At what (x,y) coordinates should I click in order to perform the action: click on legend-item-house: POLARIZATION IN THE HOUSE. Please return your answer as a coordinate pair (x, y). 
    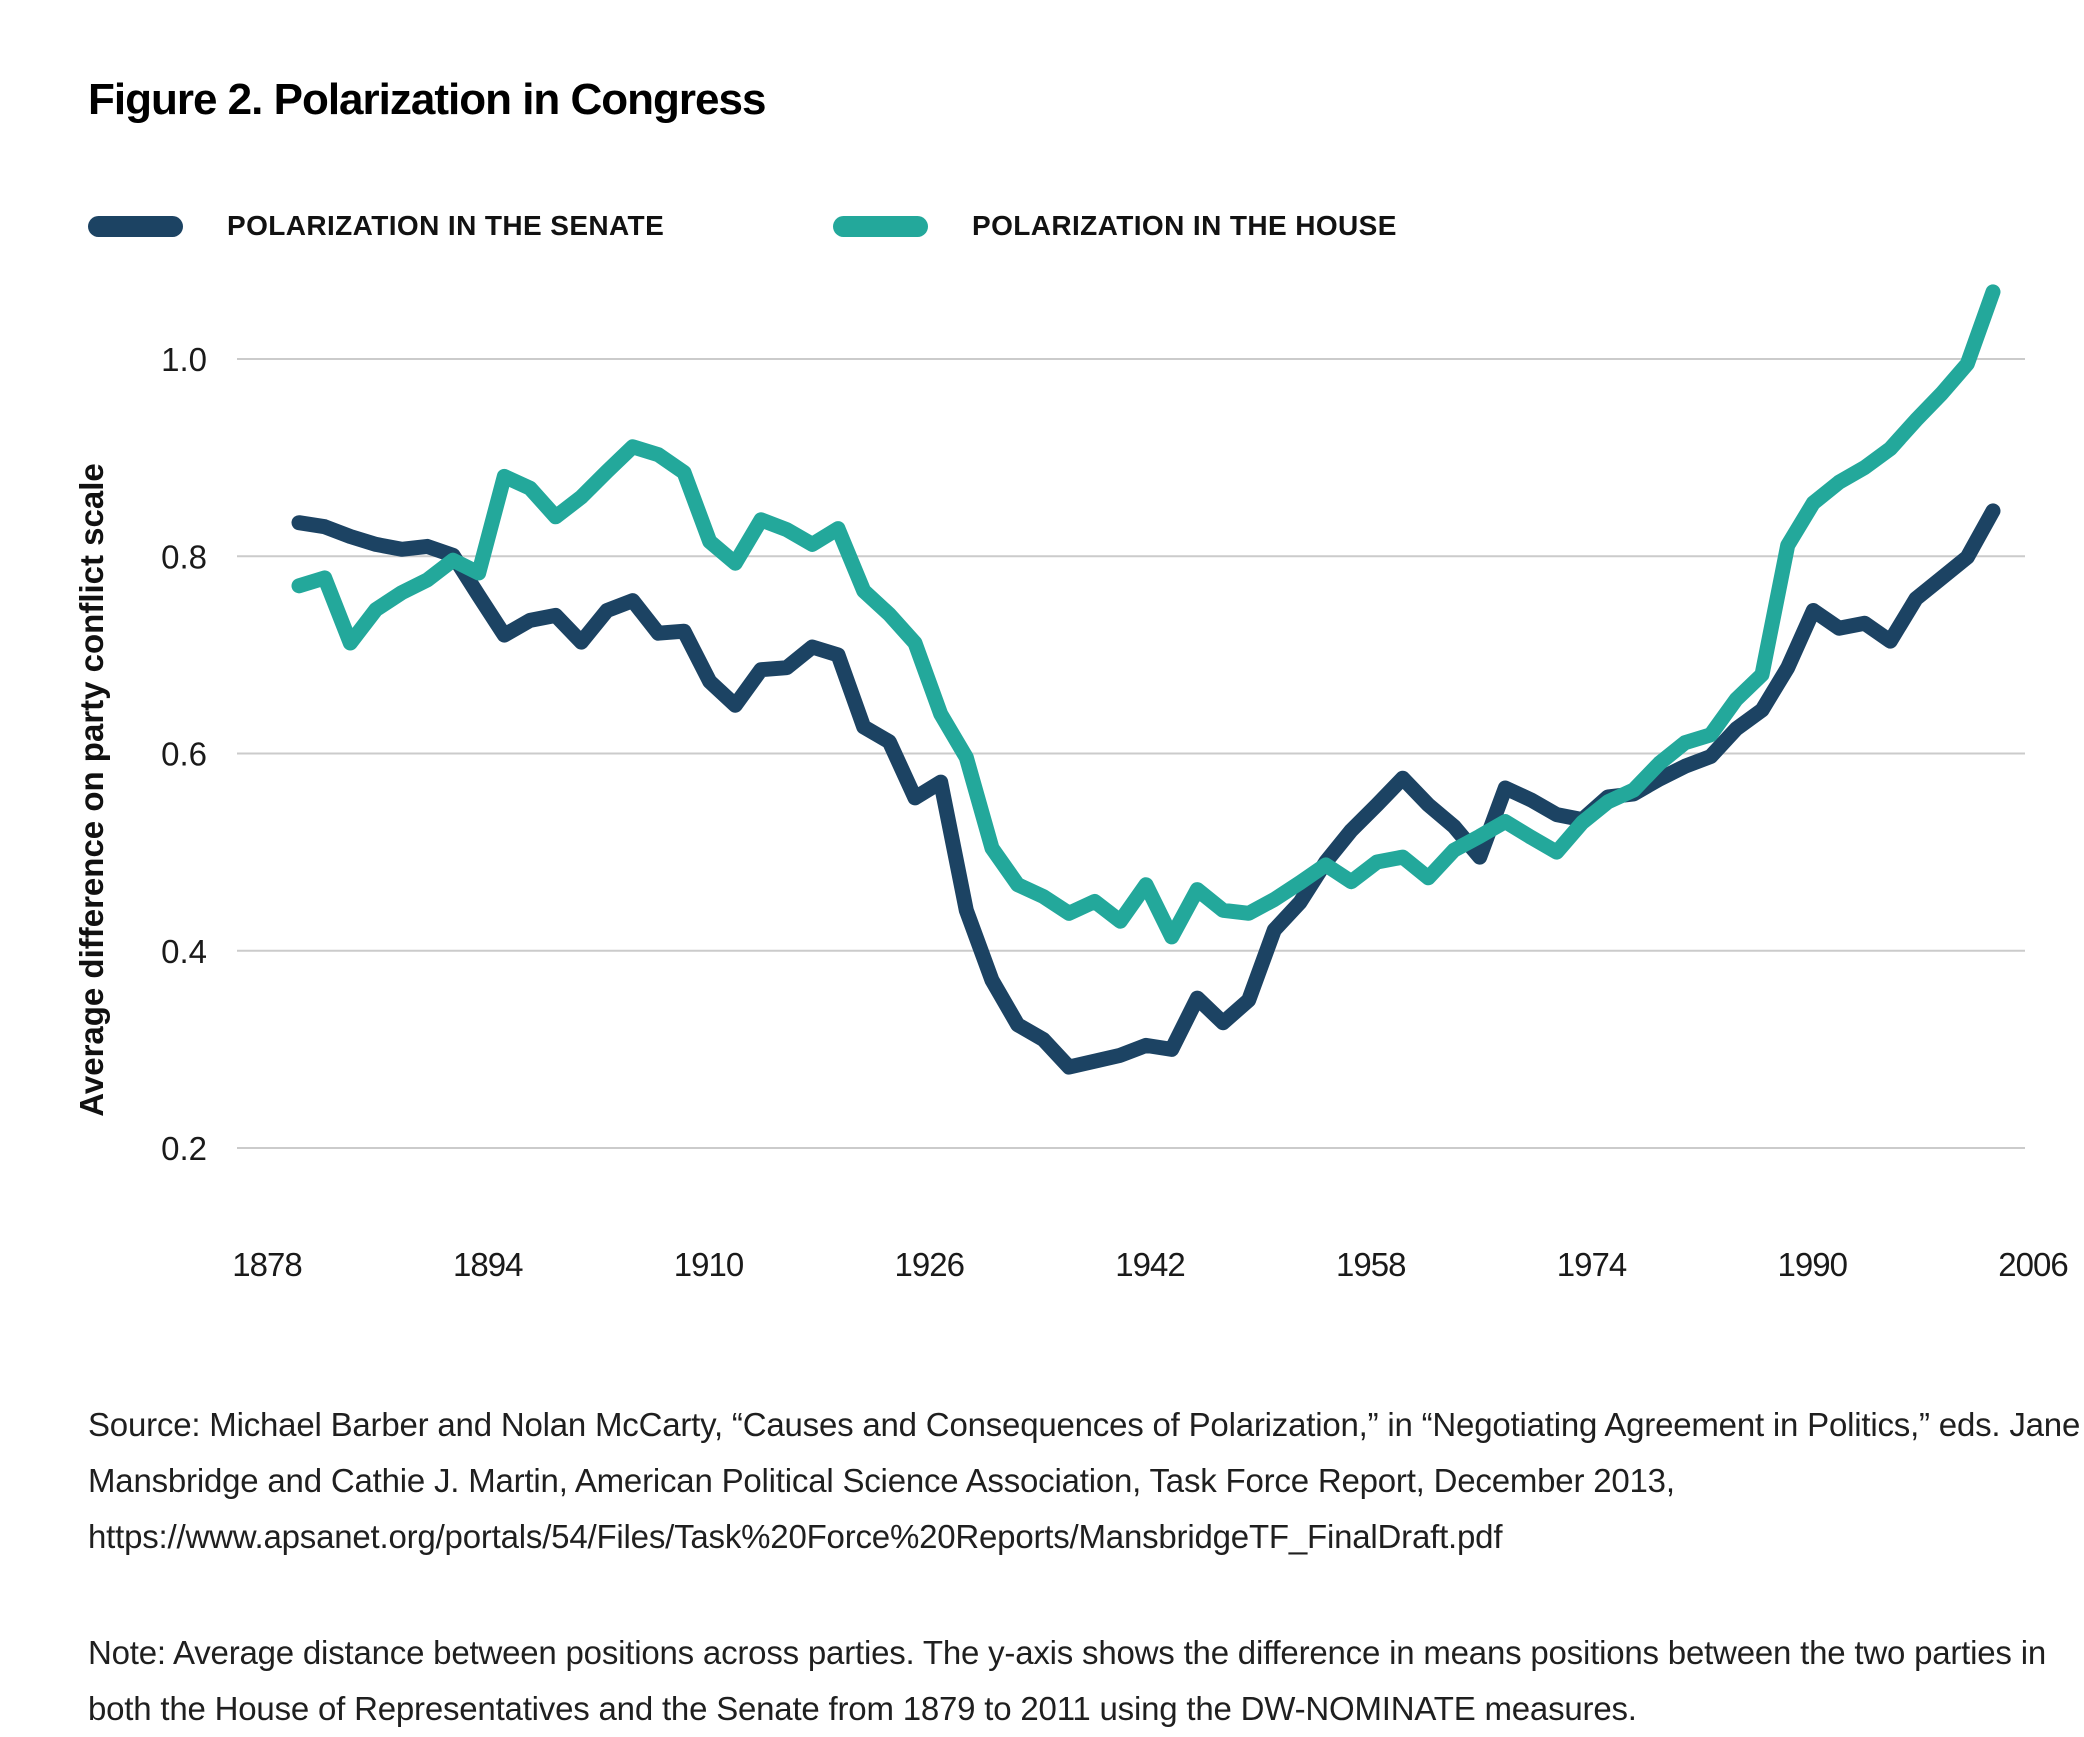
    Looking at the image, I should click on (1115, 226).